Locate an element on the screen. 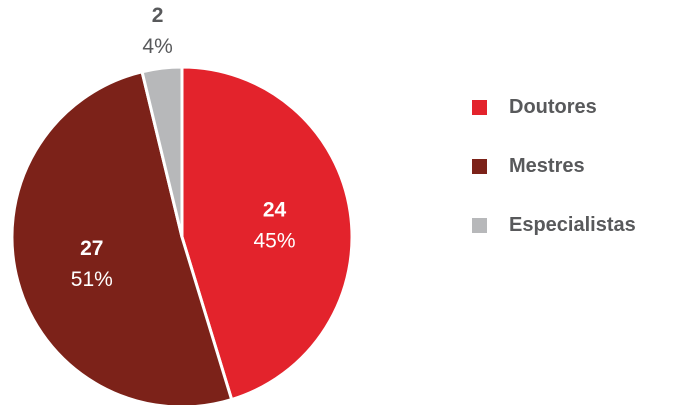 The height and width of the screenshot is (405, 675). slice-value-label: 2 is located at coordinates (158, 15).